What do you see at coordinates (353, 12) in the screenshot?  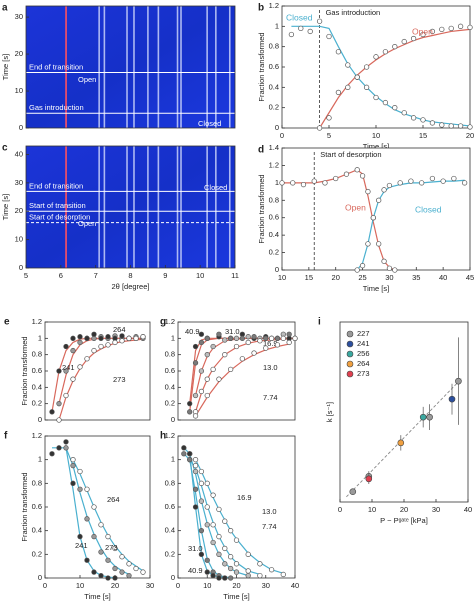 I see `event-label: Gas introduction` at bounding box center [353, 12].